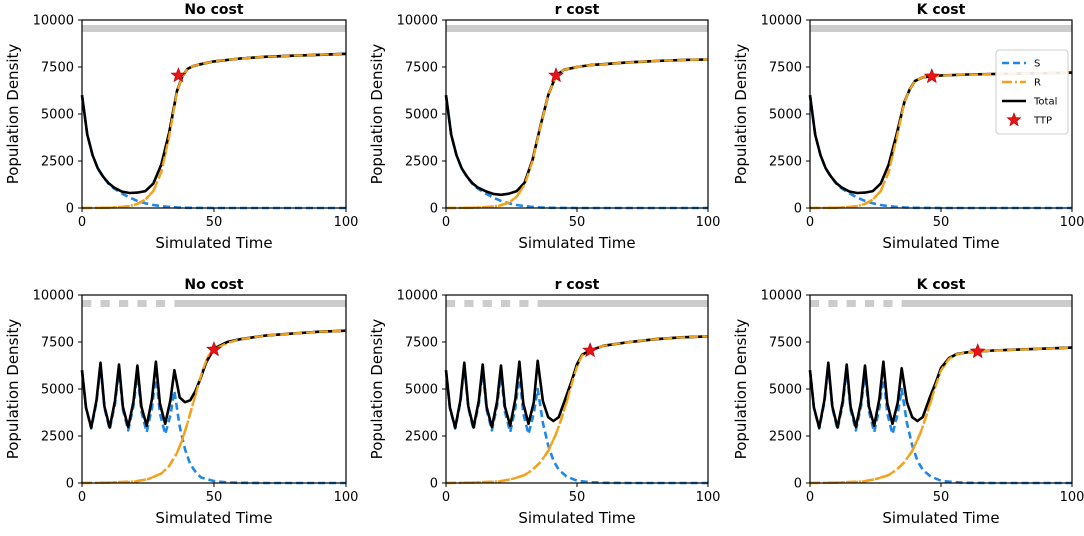 This screenshot has width=1084, height=536. I want to click on legend-label: S, so click(1037, 64).